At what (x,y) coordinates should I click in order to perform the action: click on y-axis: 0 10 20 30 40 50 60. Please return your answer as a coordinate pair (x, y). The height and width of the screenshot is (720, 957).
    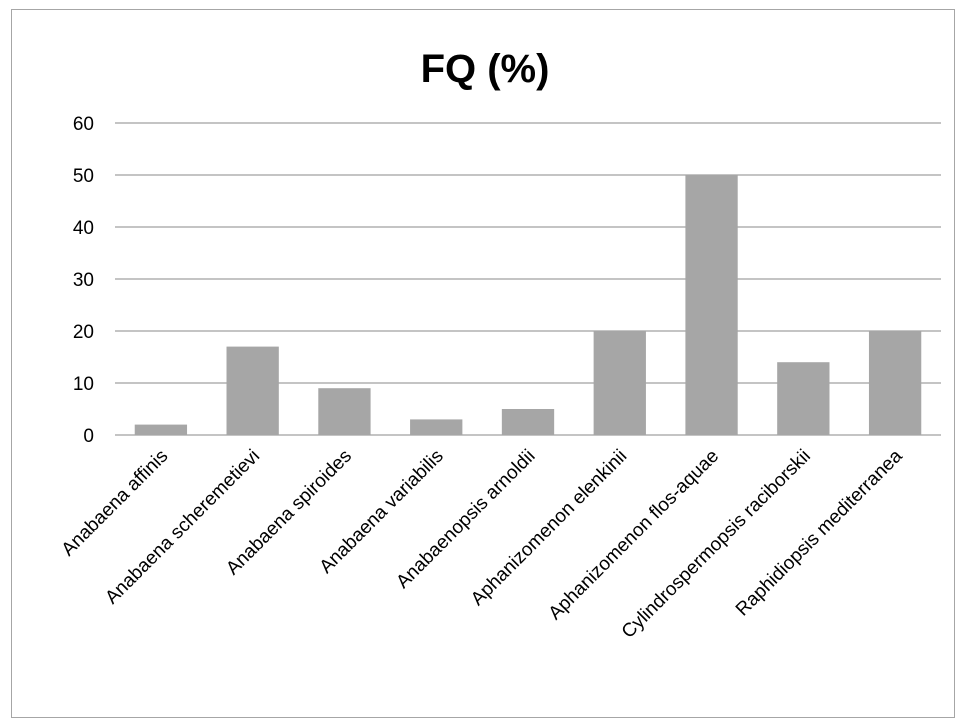
    Looking at the image, I should click on (83, 280).